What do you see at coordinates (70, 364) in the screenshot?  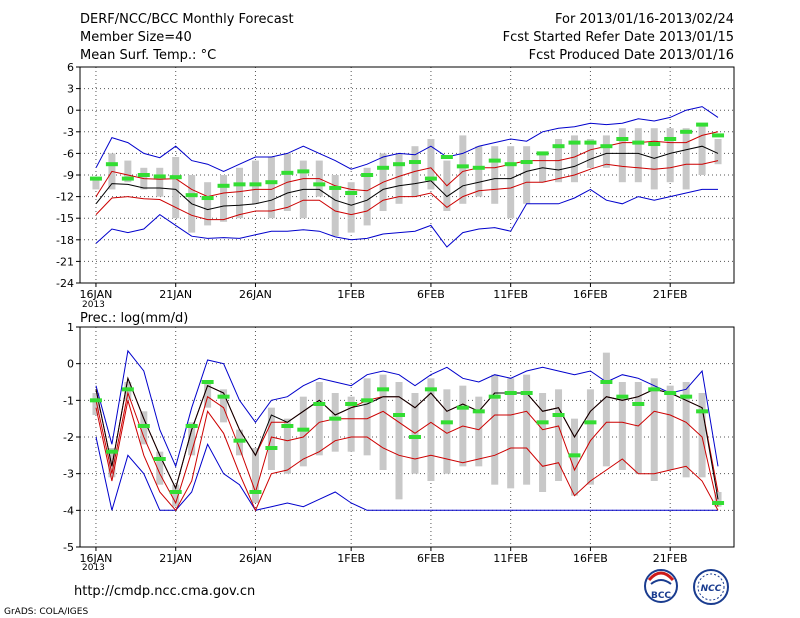 I see `prec-ytick-label: 0` at bounding box center [70, 364].